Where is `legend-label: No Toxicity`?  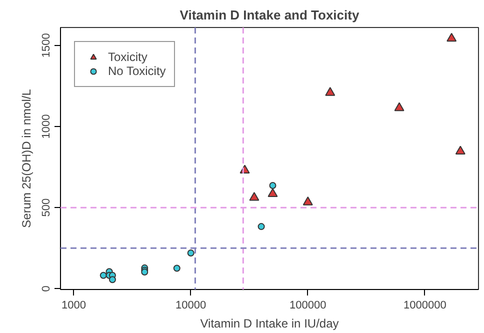 legend-label: No Toxicity is located at coordinates (137, 71).